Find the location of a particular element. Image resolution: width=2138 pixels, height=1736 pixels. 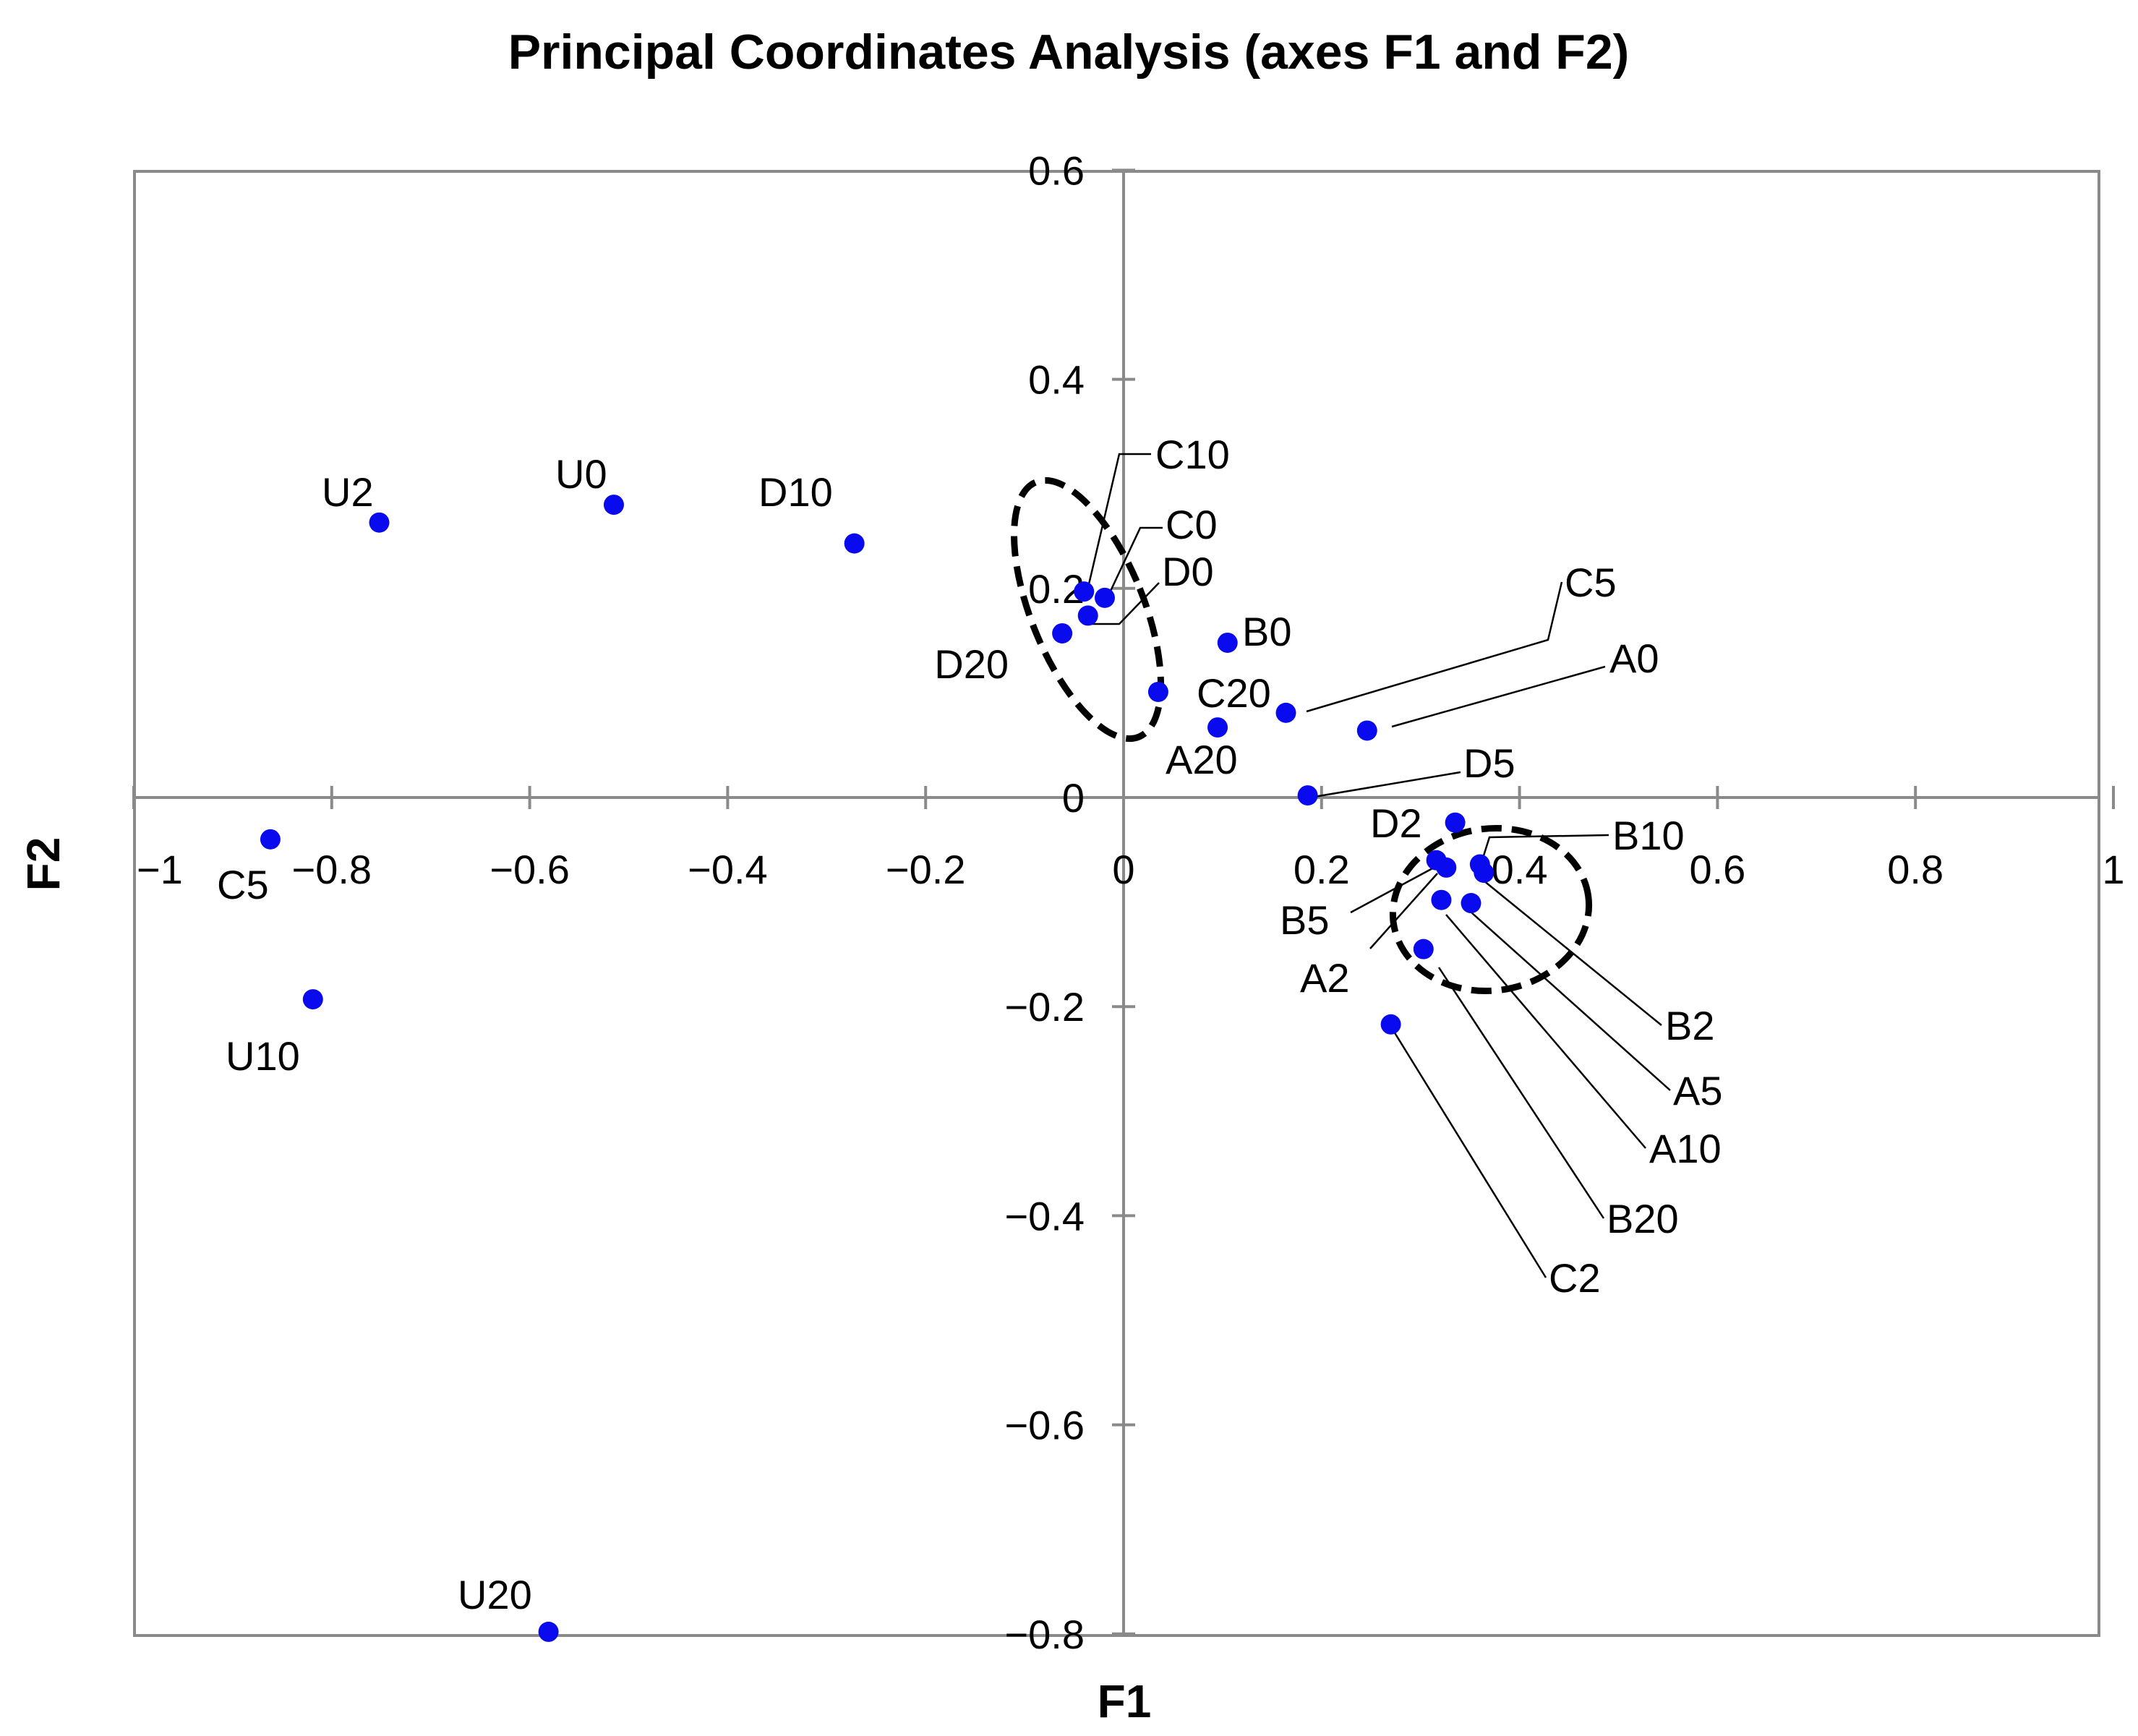

point-label-a20: A20 is located at coordinates (1202, 759).